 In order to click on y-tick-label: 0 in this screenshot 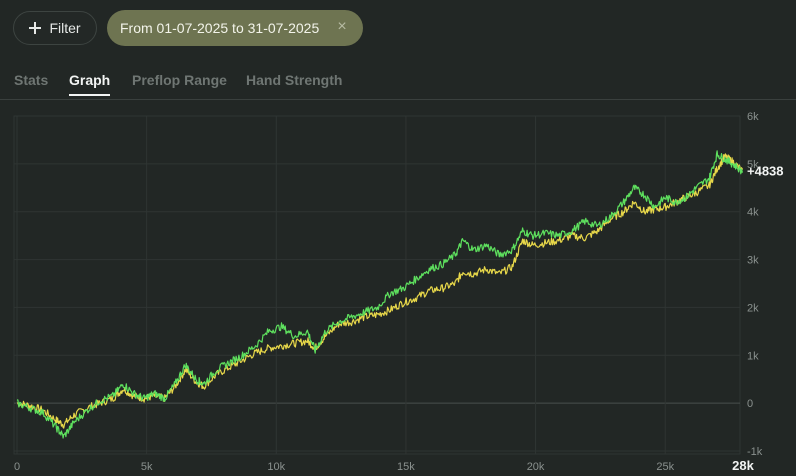, I will do `click(750, 404)`.